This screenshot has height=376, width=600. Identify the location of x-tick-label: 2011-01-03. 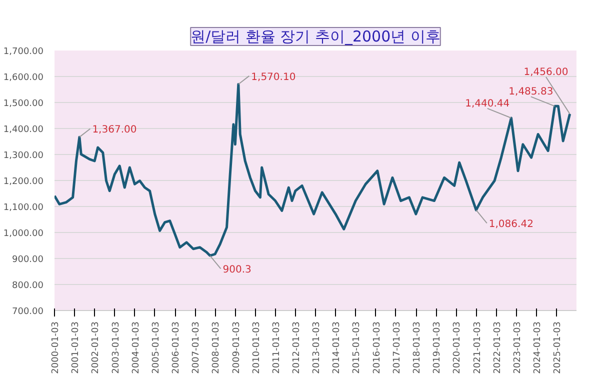
(277, 347).